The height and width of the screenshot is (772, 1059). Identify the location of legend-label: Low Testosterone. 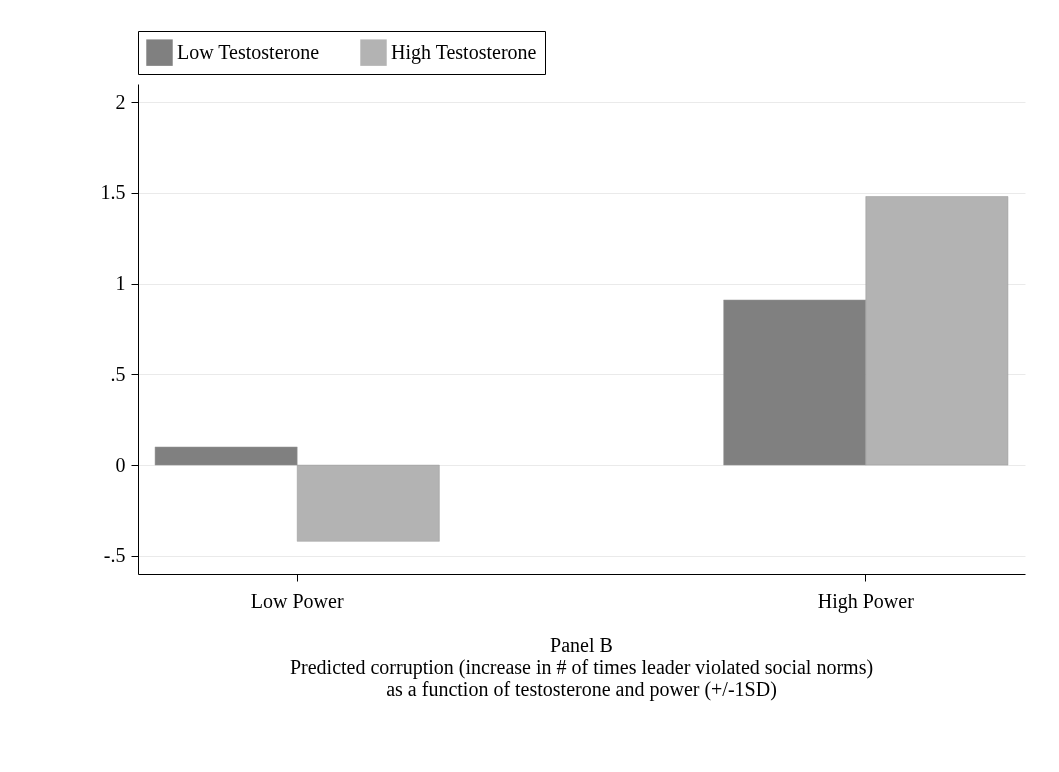
(248, 51).